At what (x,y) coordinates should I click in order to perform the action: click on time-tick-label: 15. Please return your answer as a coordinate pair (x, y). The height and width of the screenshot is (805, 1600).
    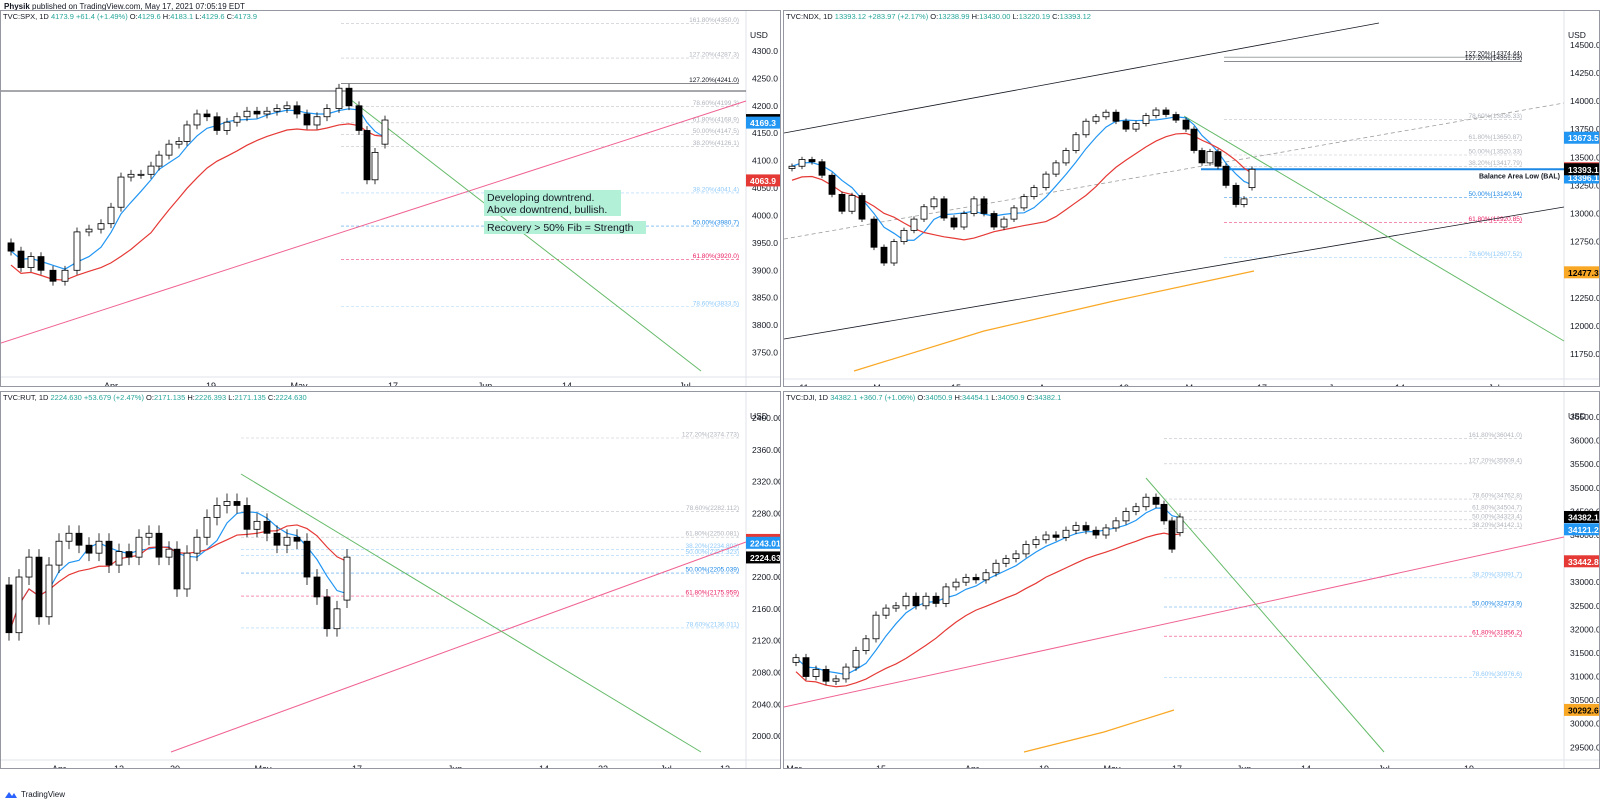
    Looking at the image, I should click on (956, 385).